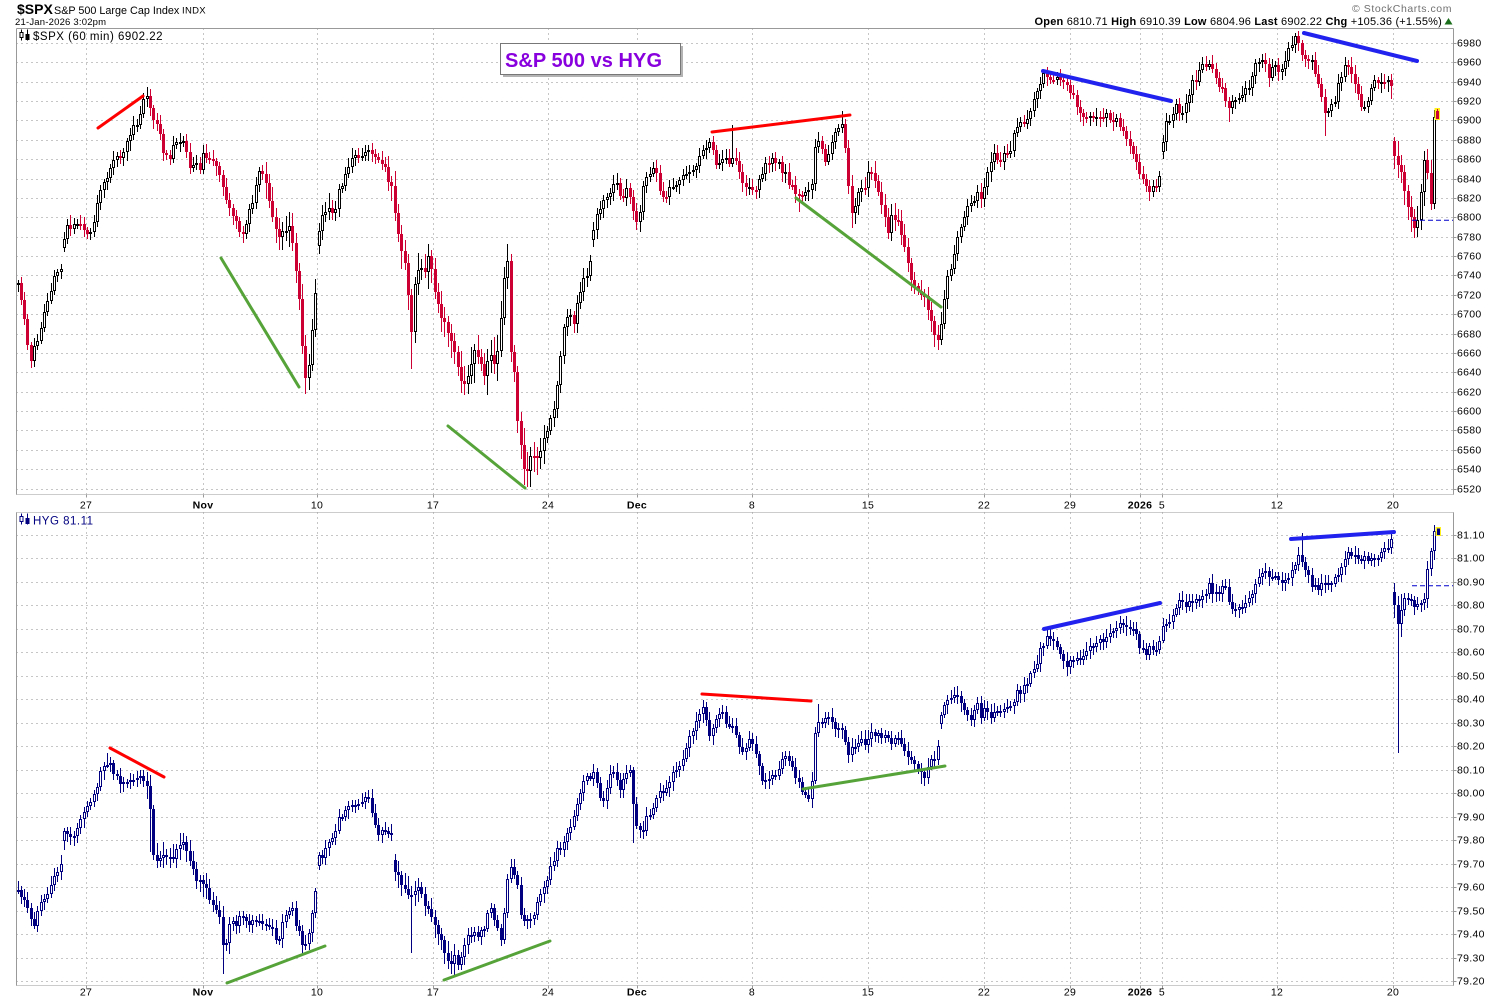  Describe the element at coordinates (1471, 536) in the screenshot. I see `svg-text: 81.10` at that location.